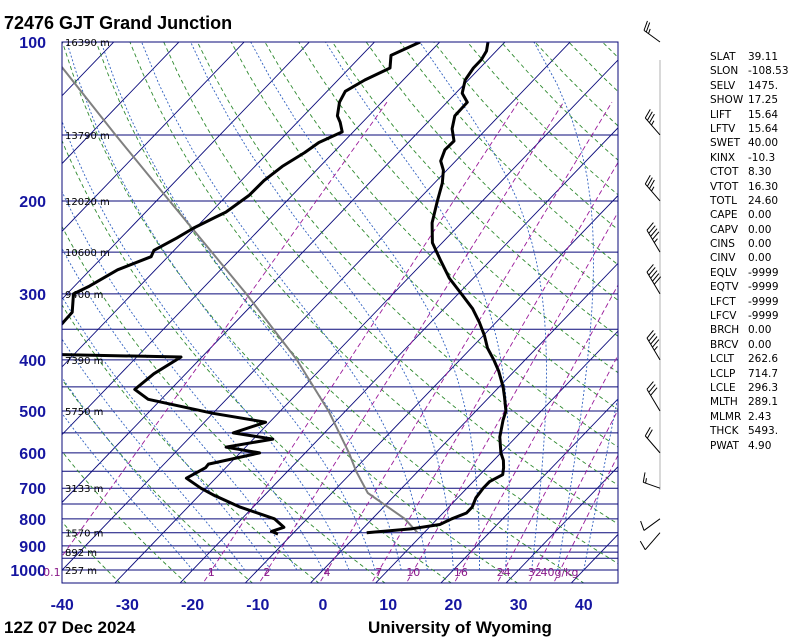 The height and width of the screenshot is (640, 800). I want to click on index-value: 2.43, so click(760, 416).